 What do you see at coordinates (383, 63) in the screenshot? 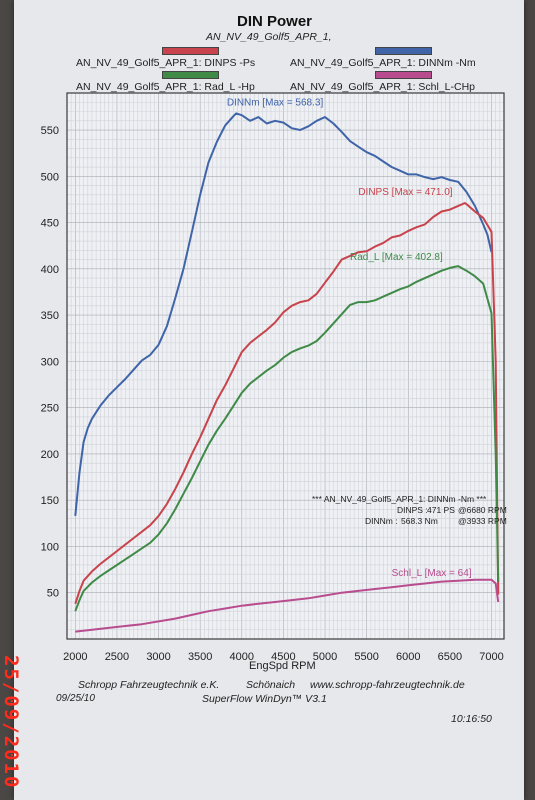
I see `legend-label-dinnm: AN_NV_49_Golf5_APR_1: DINNm -Nm` at bounding box center [383, 63].